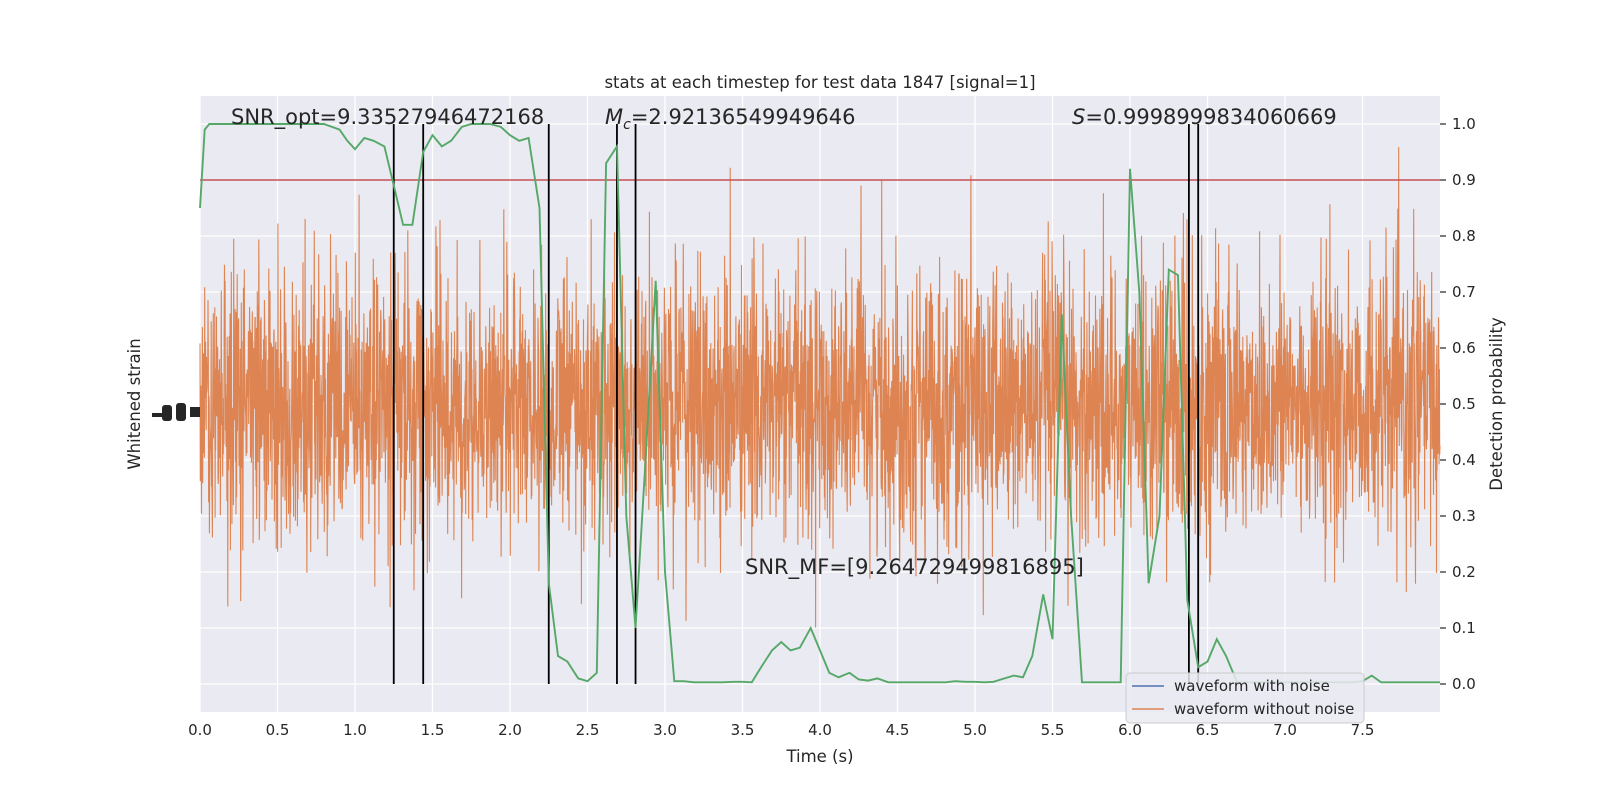 Image resolution: width=1600 pixels, height=800 pixels. Describe the element at coordinates (1464, 684) in the screenshot. I see `y-right-tick-label: 0.0` at that location.